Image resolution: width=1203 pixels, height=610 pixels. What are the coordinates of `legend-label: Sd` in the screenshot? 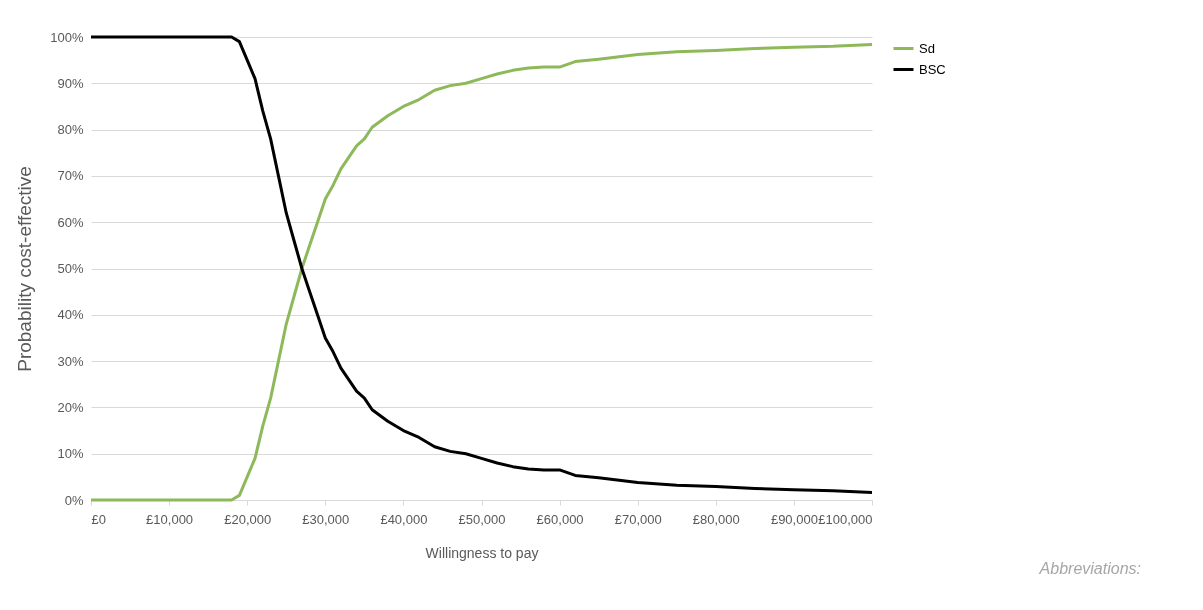 It's located at (927, 48).